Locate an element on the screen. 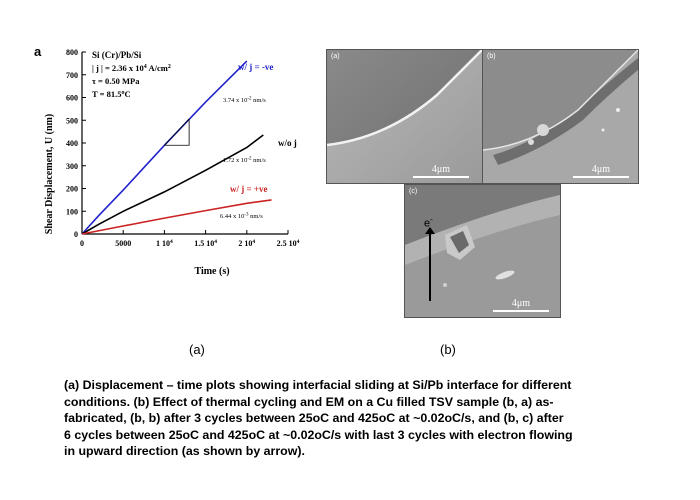 Image resolution: width=700 pixels, height=500 pixels. y-tick-label: 0 is located at coordinates (76, 234).